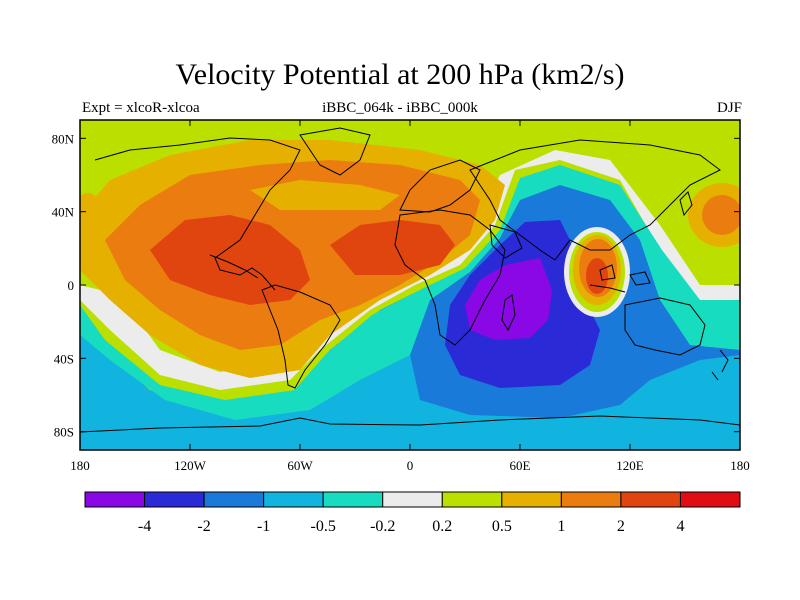 Image resolution: width=800 pixels, height=600 pixels. What do you see at coordinates (300, 465) in the screenshot?
I see `x-tick-label: 60W` at bounding box center [300, 465].